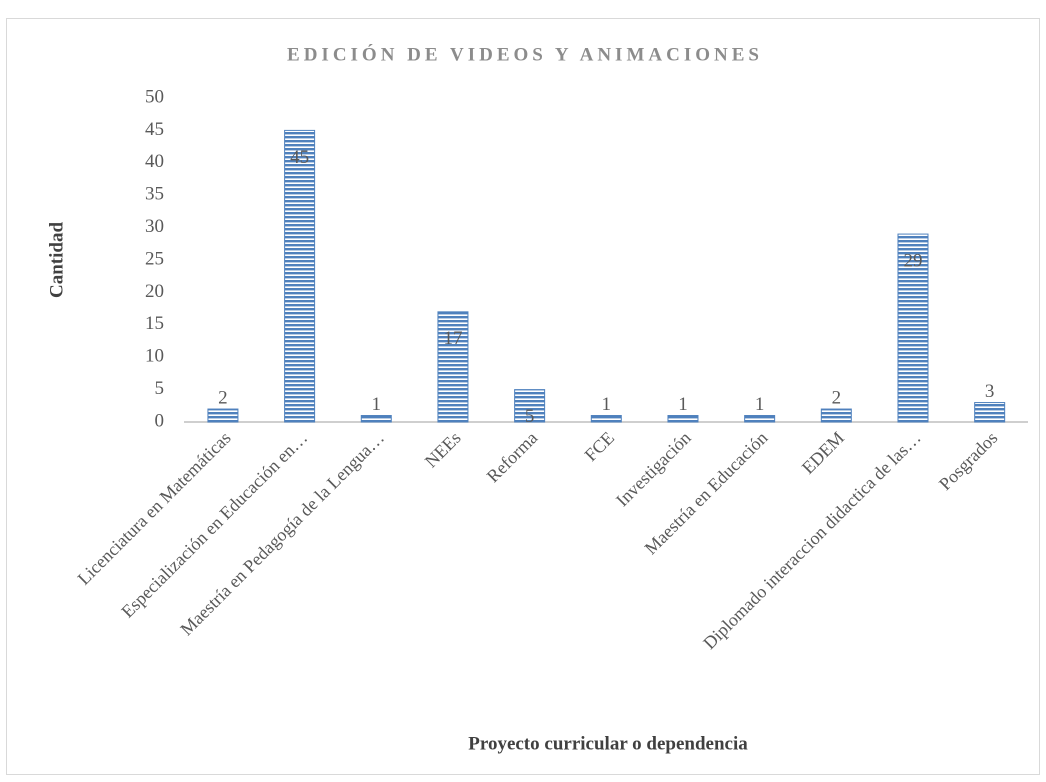  What do you see at coordinates (154, 258) in the screenshot?
I see `y-tick-label: 25` at bounding box center [154, 258].